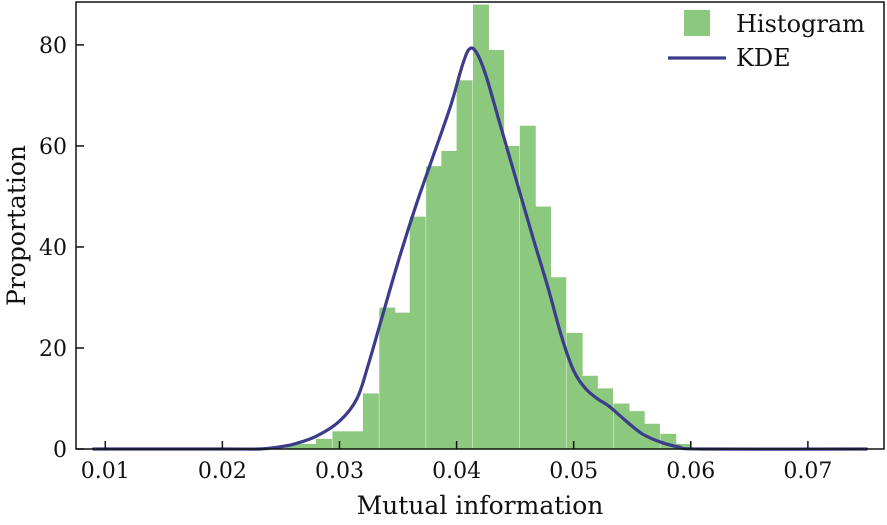 The width and height of the screenshot is (887, 525). Describe the element at coordinates (53, 349) in the screenshot. I see `y-tick-label: 20` at that location.